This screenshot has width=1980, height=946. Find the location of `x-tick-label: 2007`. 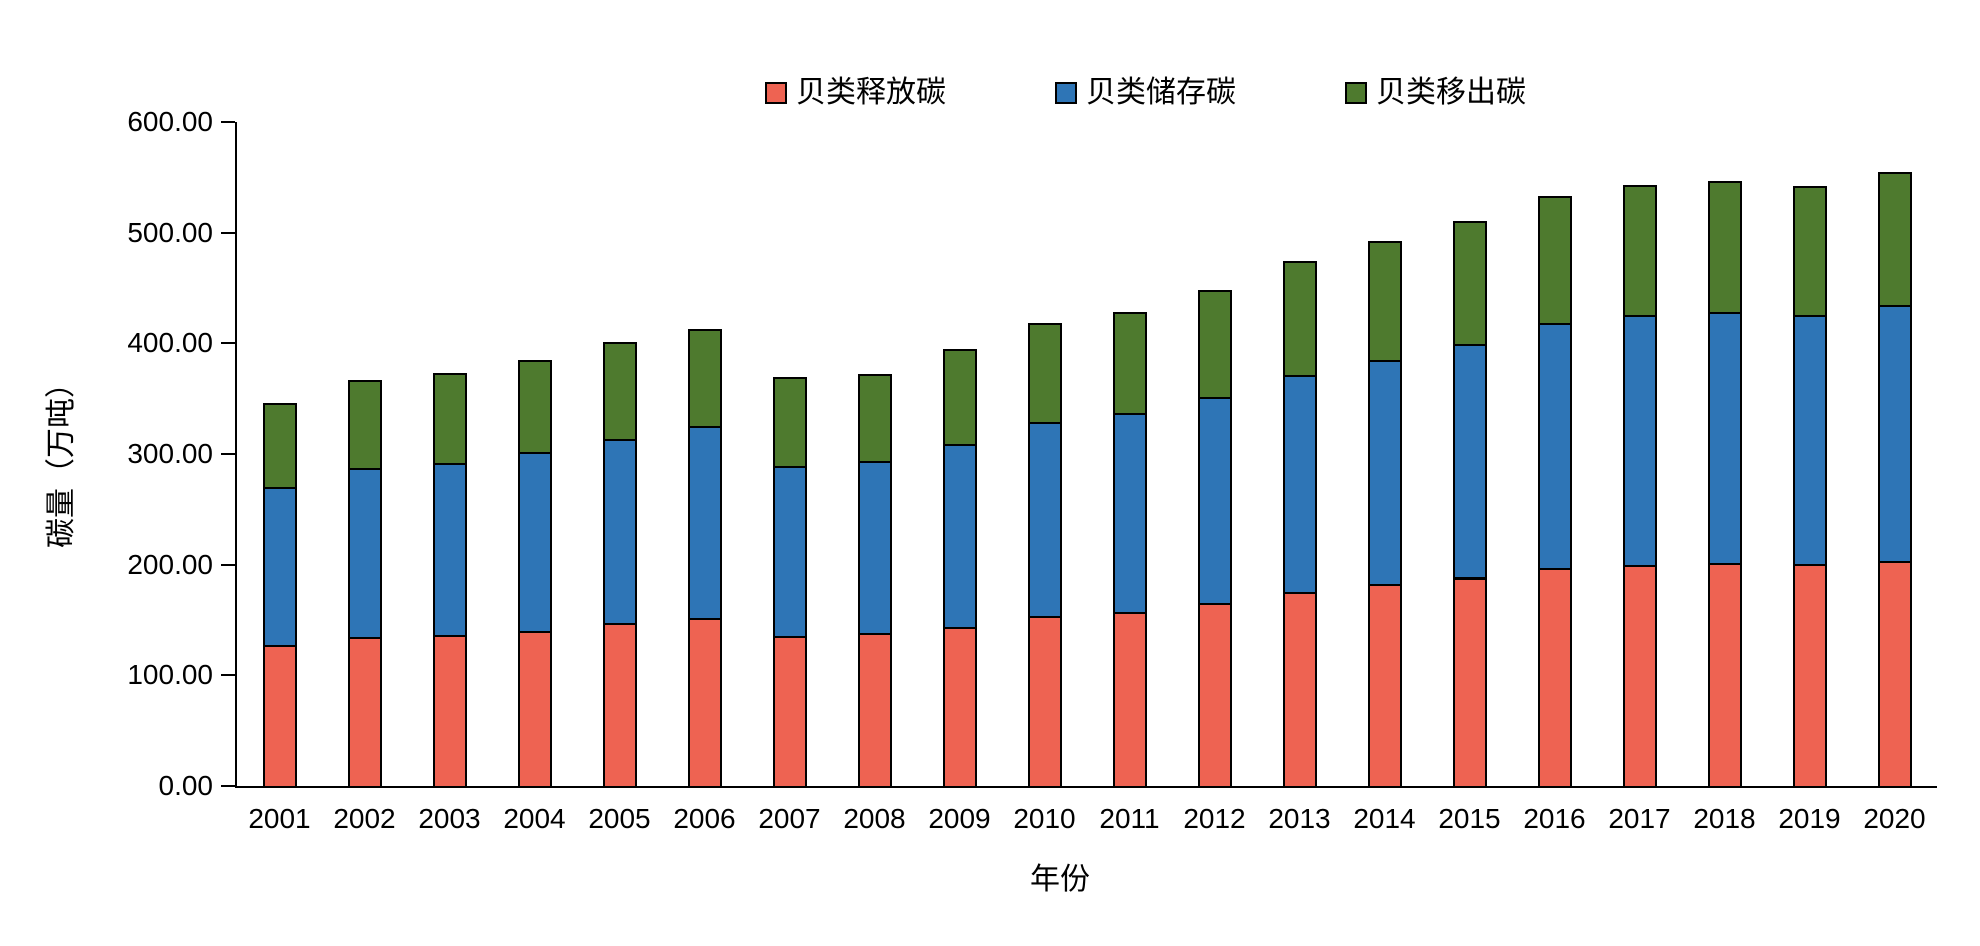

x-tick-label: 2007 is located at coordinates (789, 818).